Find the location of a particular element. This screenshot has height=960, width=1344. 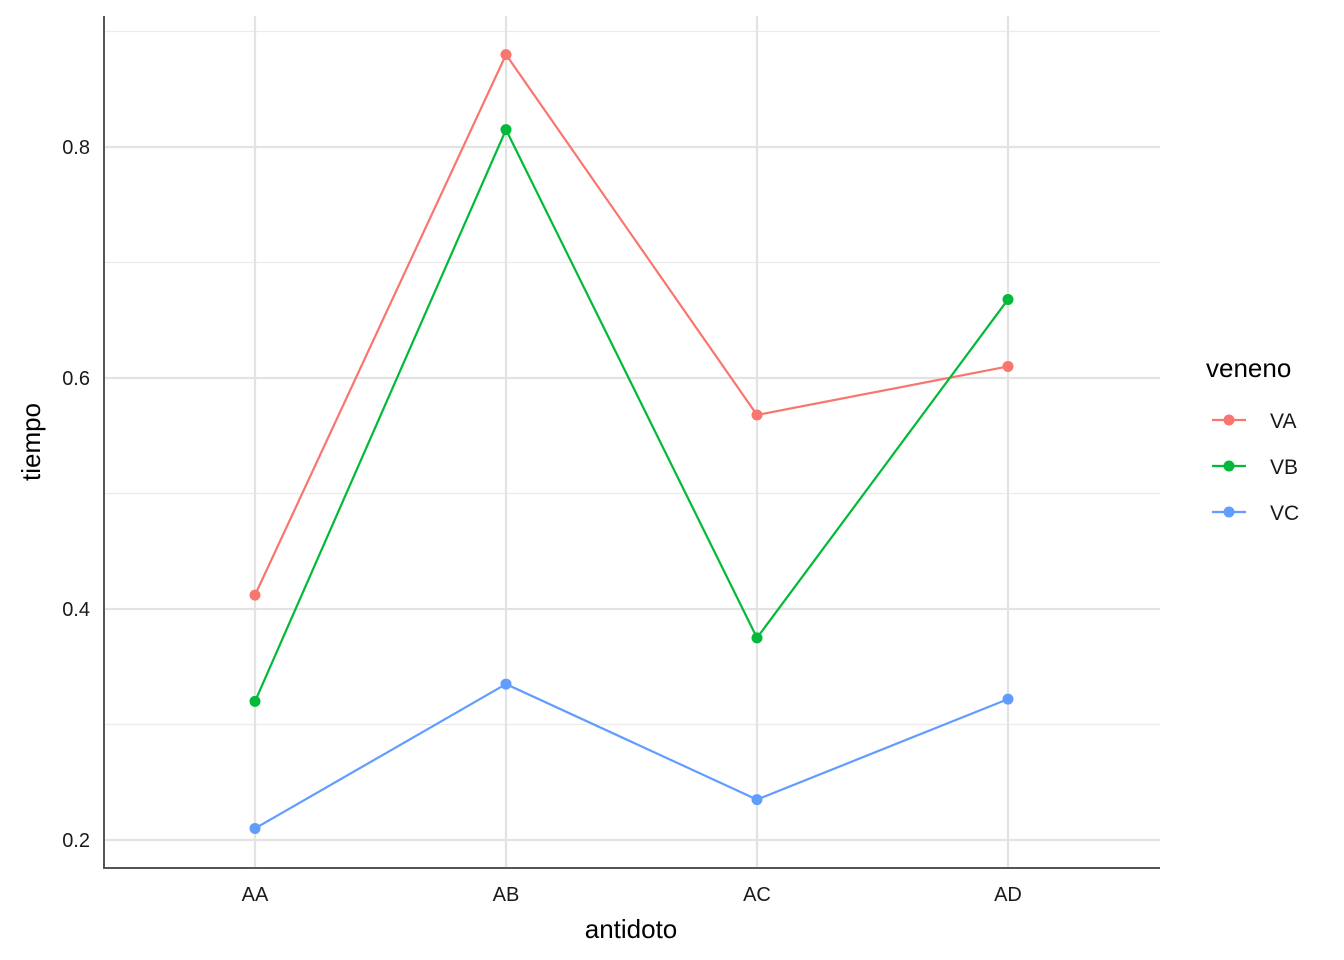

legend-label: VA is located at coordinates (1283, 421).